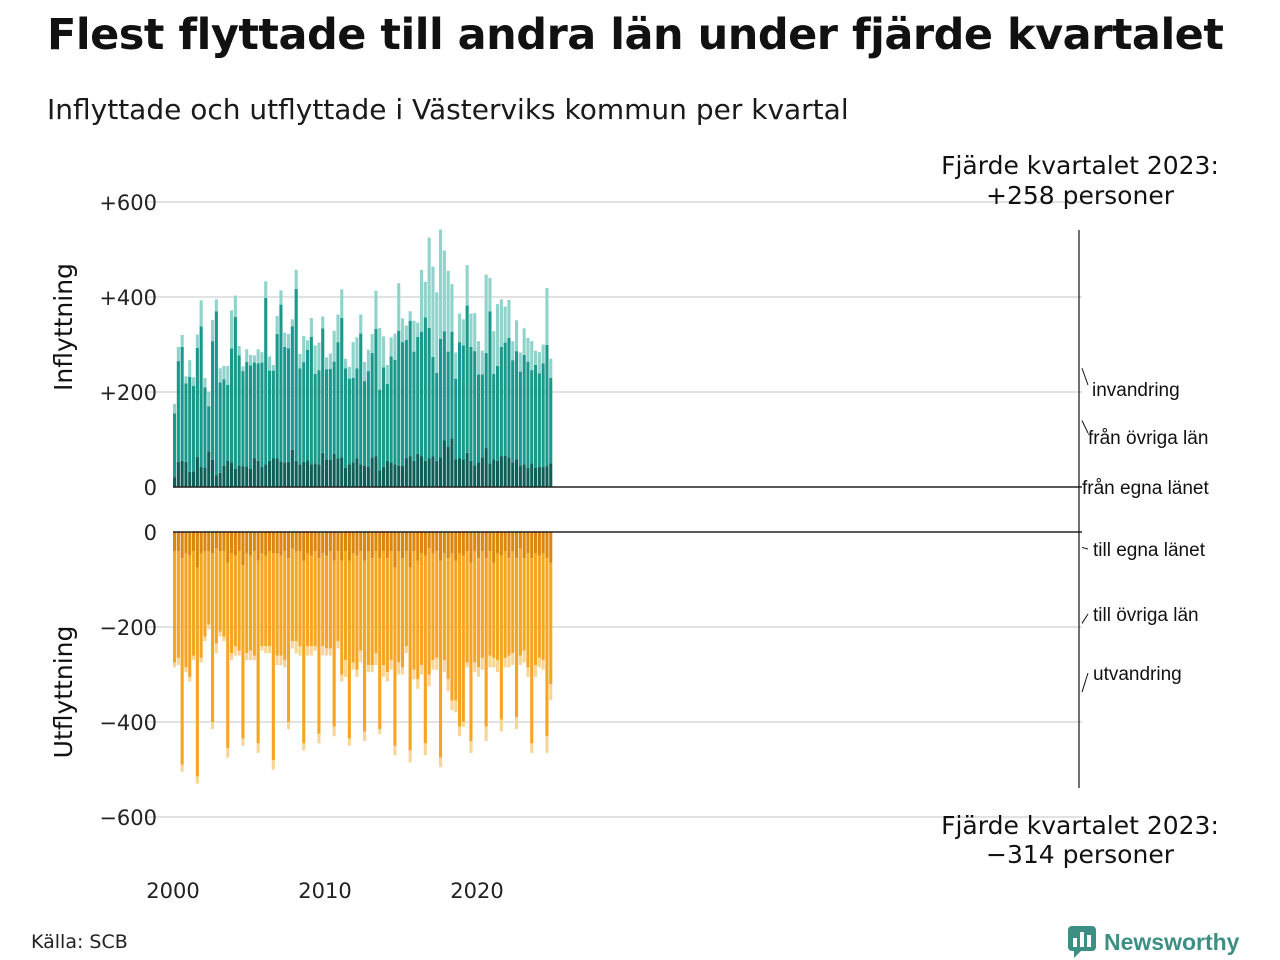  What do you see at coordinates (172, 891) in the screenshot?
I see `x-tick-label: 2000` at bounding box center [172, 891].